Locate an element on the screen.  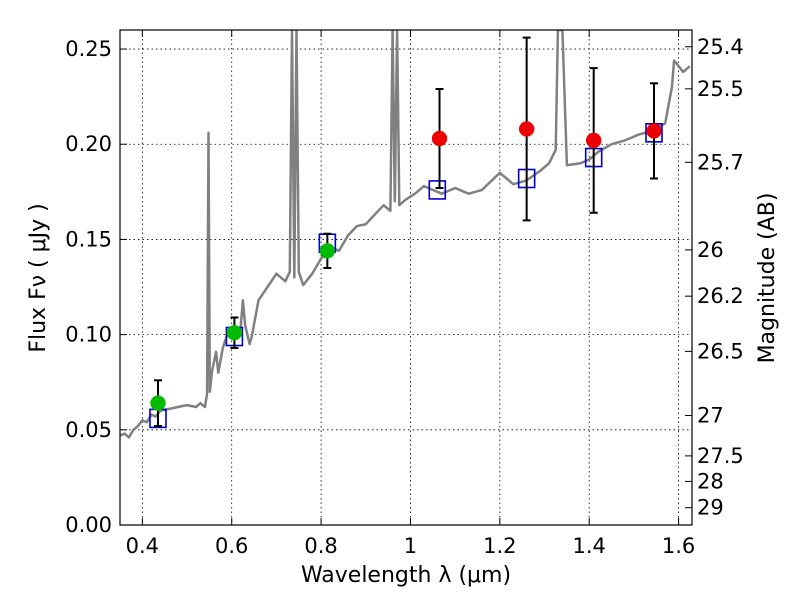
x-tick-label: 1 is located at coordinates (410, 546).